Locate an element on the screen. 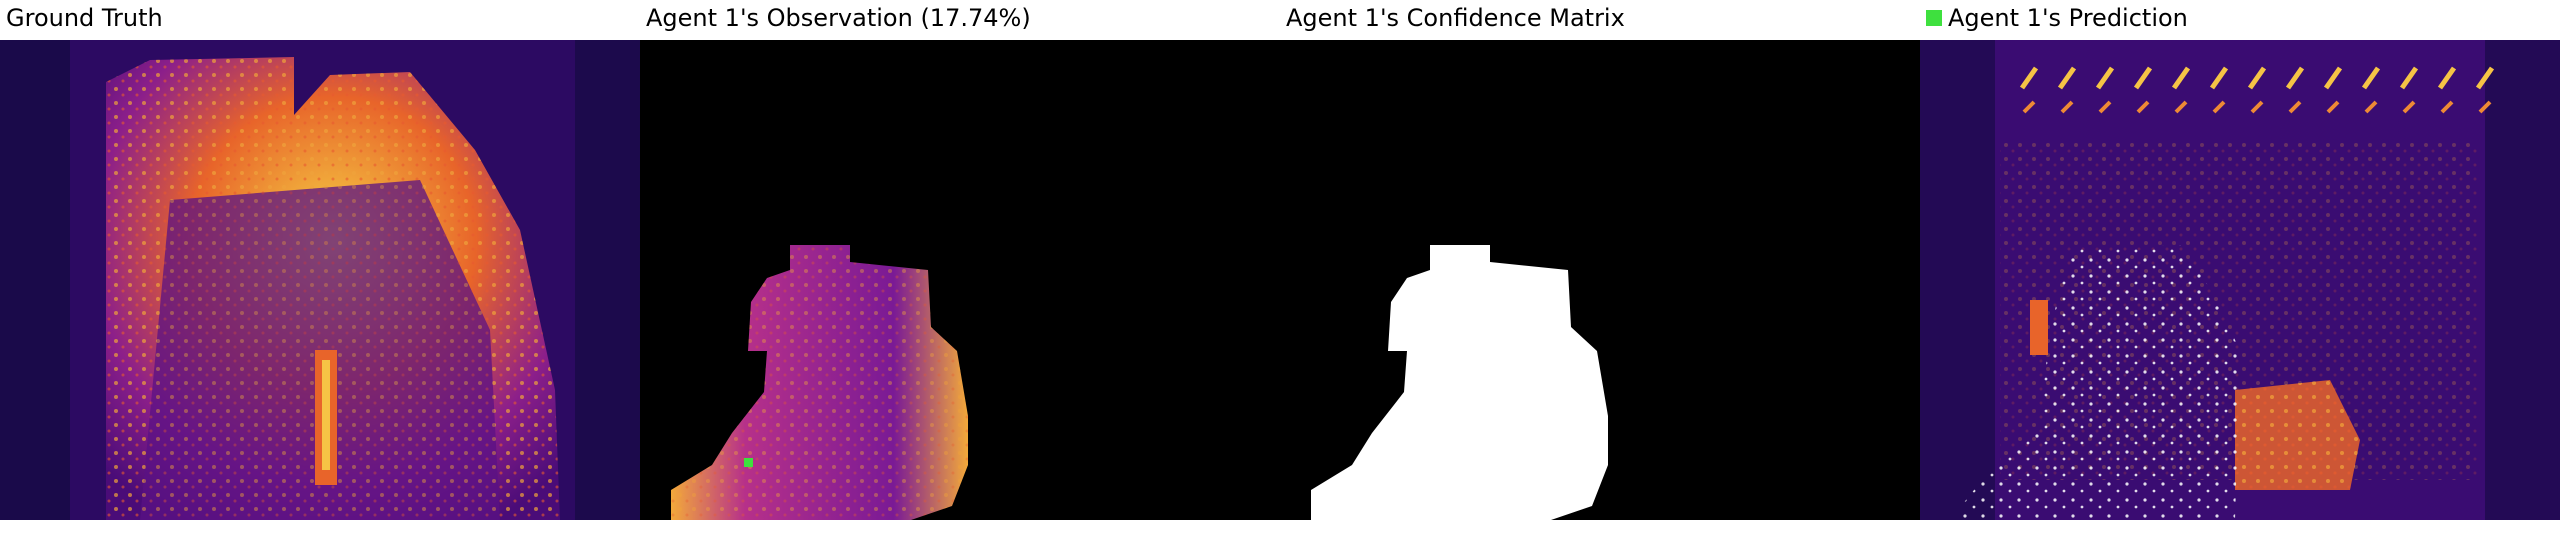  panel-title: Ground Truth is located at coordinates (84, 18).